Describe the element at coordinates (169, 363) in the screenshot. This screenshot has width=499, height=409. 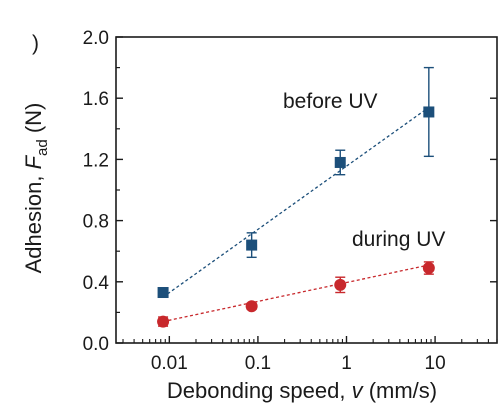
I see `x-tick-label: 0.01` at that location.